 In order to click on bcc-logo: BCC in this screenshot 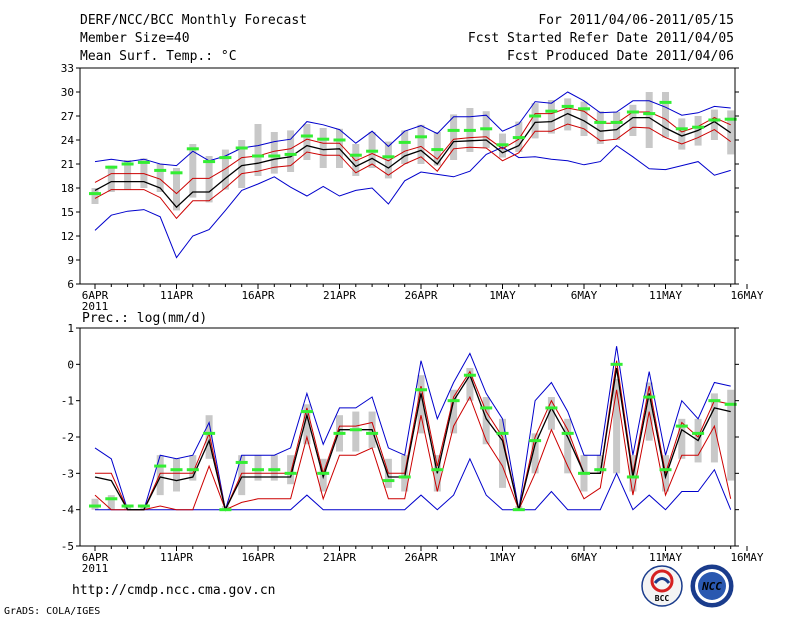, I will do `click(662, 586)`.